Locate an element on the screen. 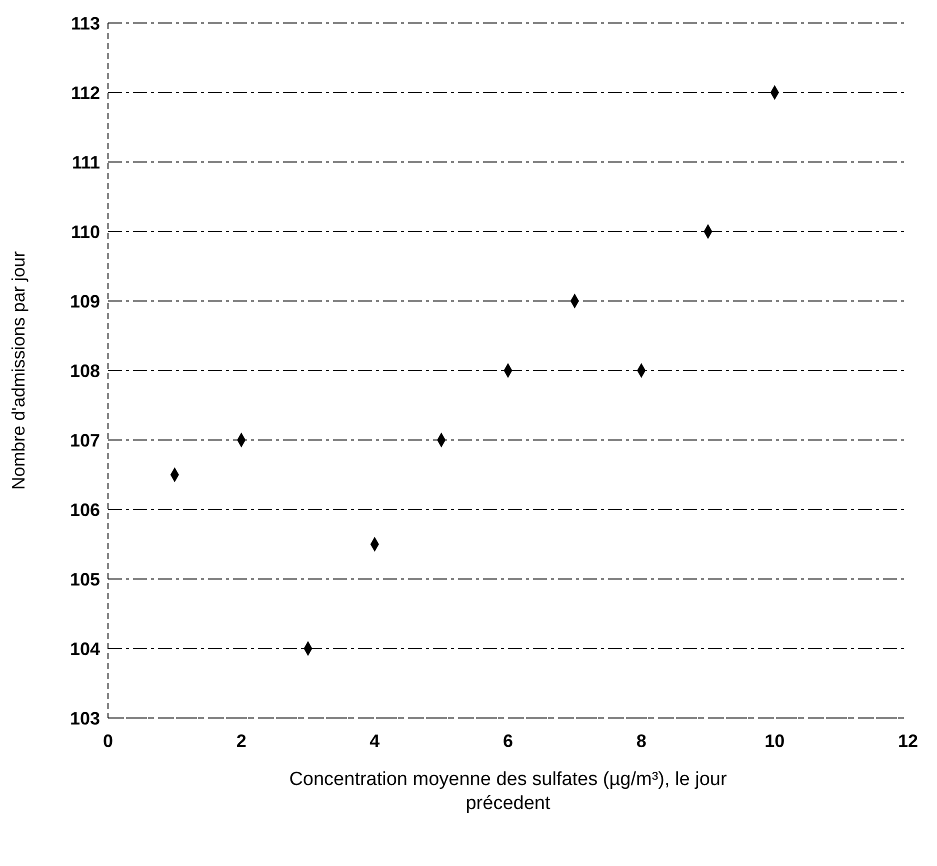 The image size is (937, 866). y-tick-label: 113 is located at coordinates (85, 23).